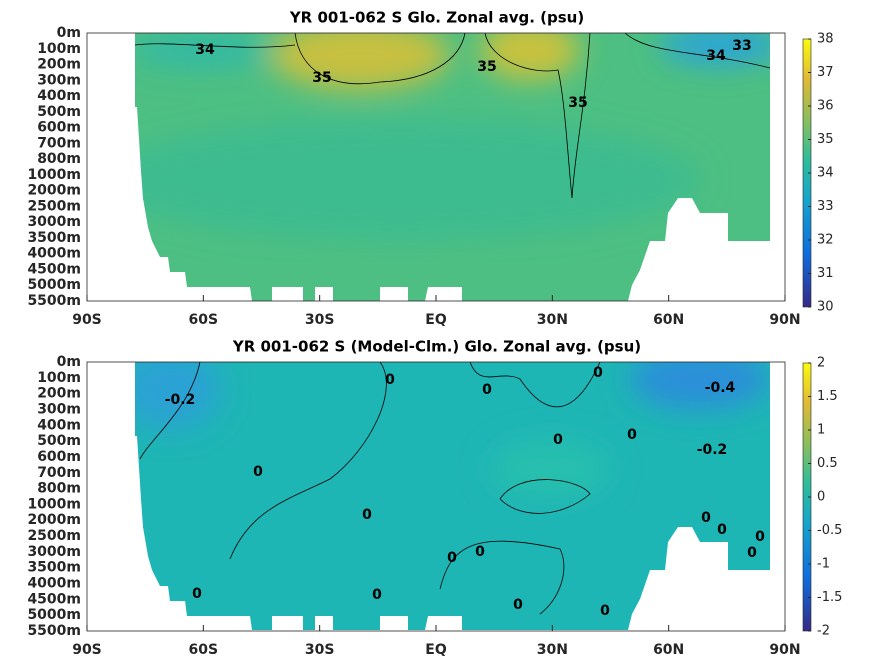 The width and height of the screenshot is (875, 656). Describe the element at coordinates (829, 597) in the screenshot. I see `colorbar-tick-label: -1.5` at that location.